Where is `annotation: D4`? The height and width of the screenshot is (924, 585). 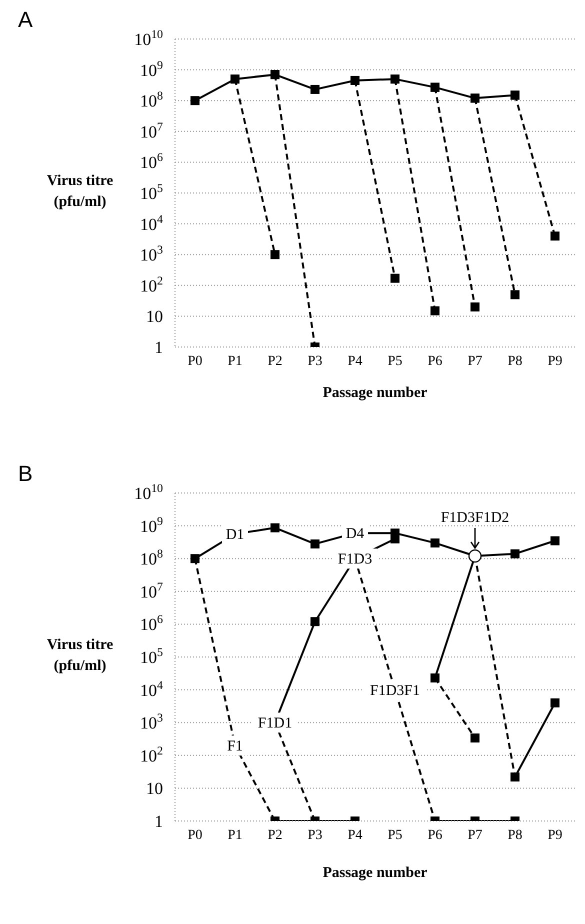 annotation: D4 is located at coordinates (355, 534).